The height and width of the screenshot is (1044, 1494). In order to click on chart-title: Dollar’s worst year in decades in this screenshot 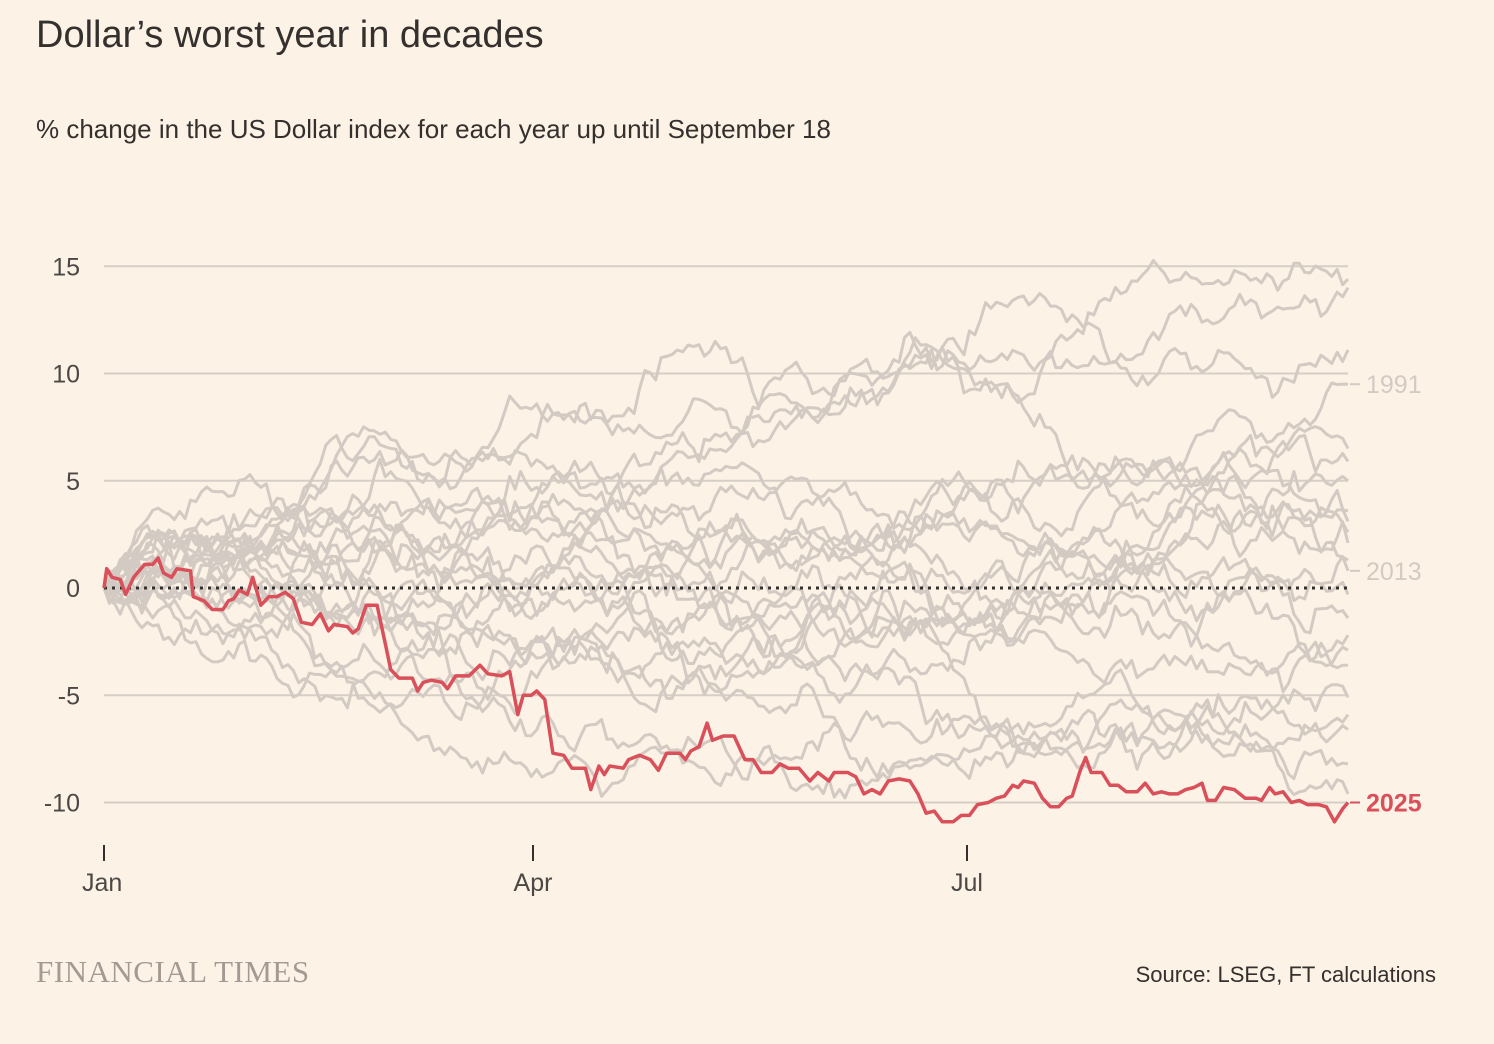, I will do `click(290, 35)`.